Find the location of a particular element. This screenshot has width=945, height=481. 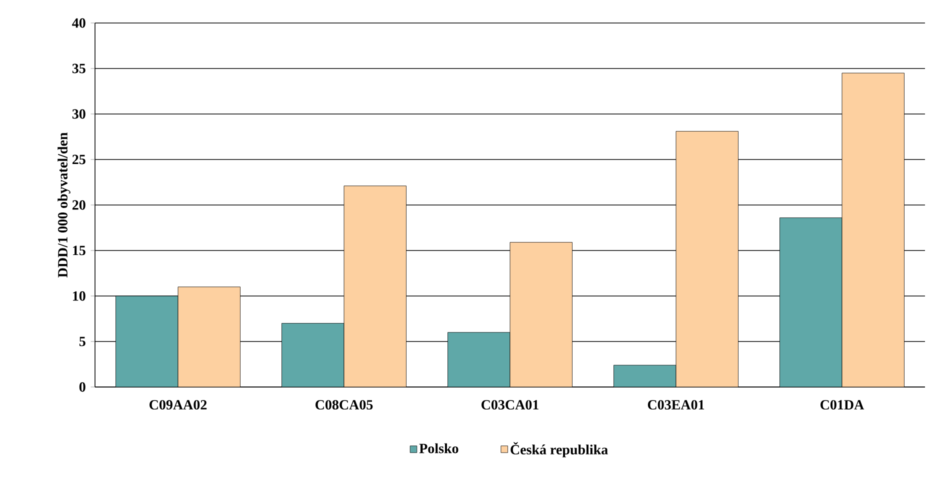

y-axis-title: DDD/1 000 obyvatel/den is located at coordinates (64, 205).